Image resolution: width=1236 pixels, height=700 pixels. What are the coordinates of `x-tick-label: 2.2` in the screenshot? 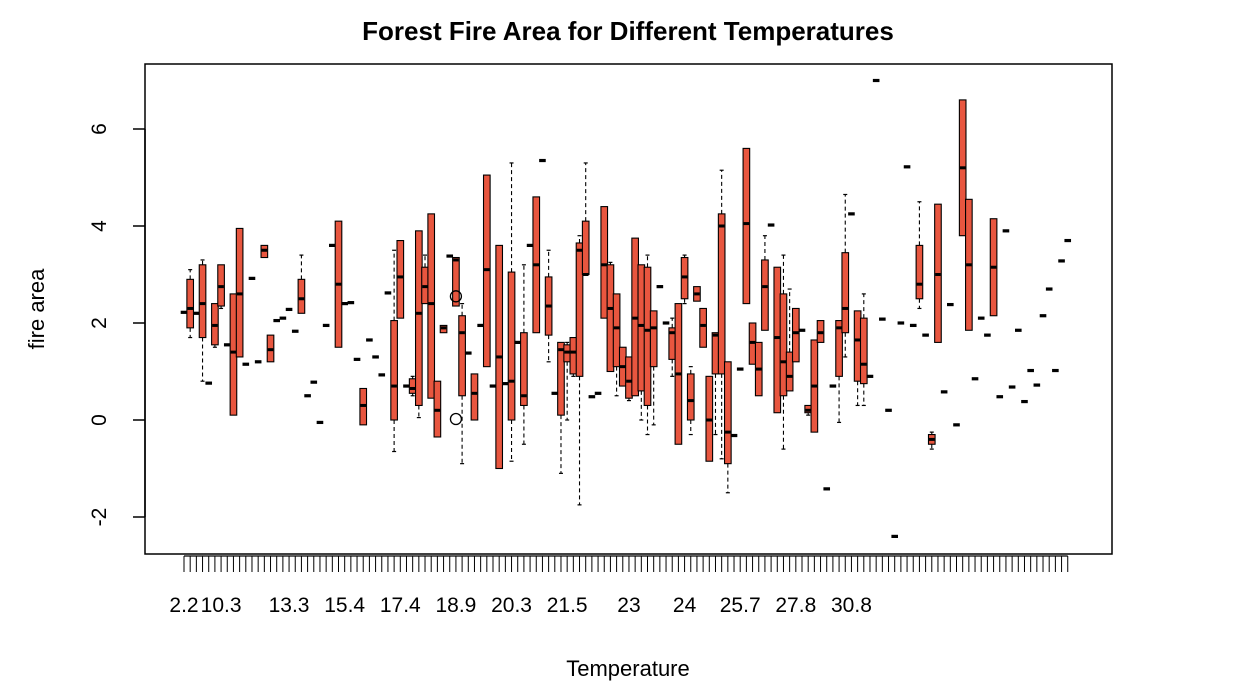 It's located at (183, 605).